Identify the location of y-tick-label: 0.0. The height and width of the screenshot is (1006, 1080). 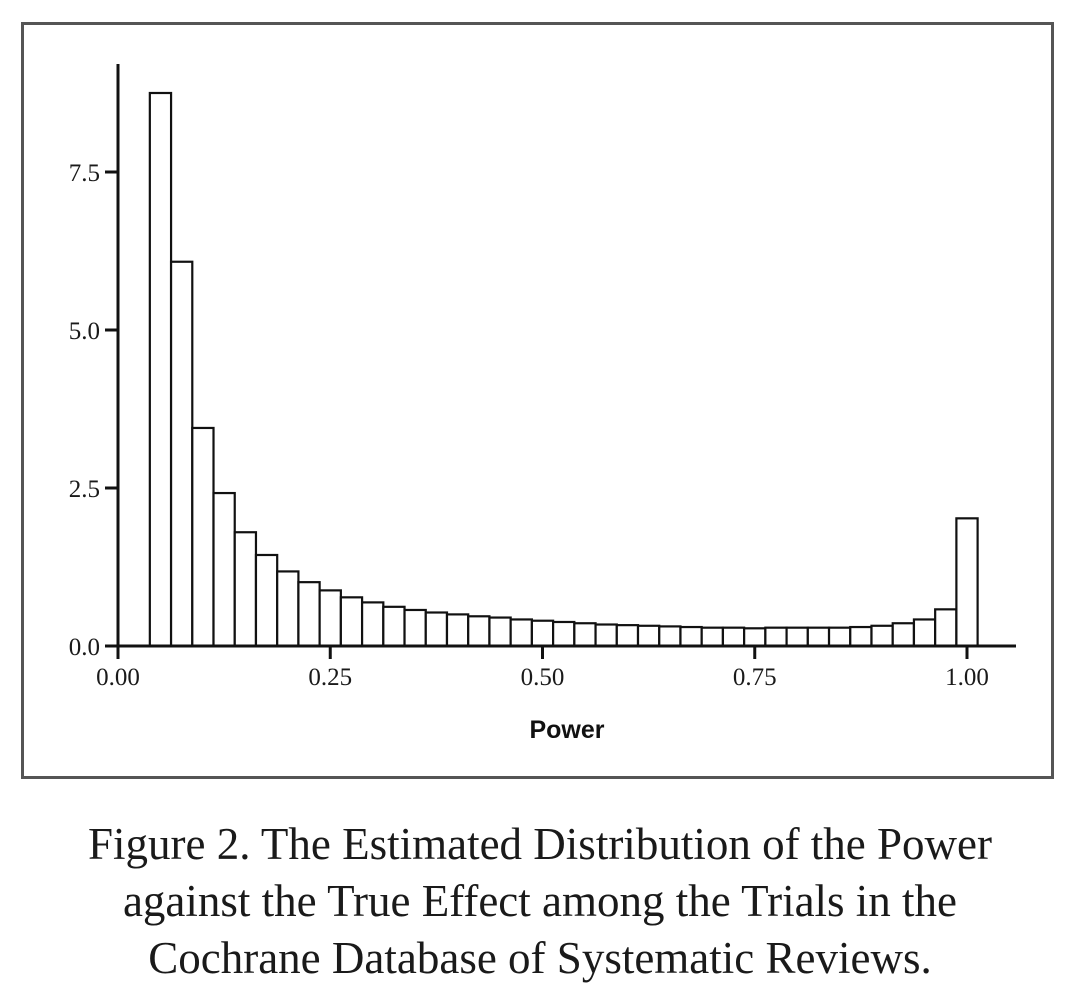
(84, 647).